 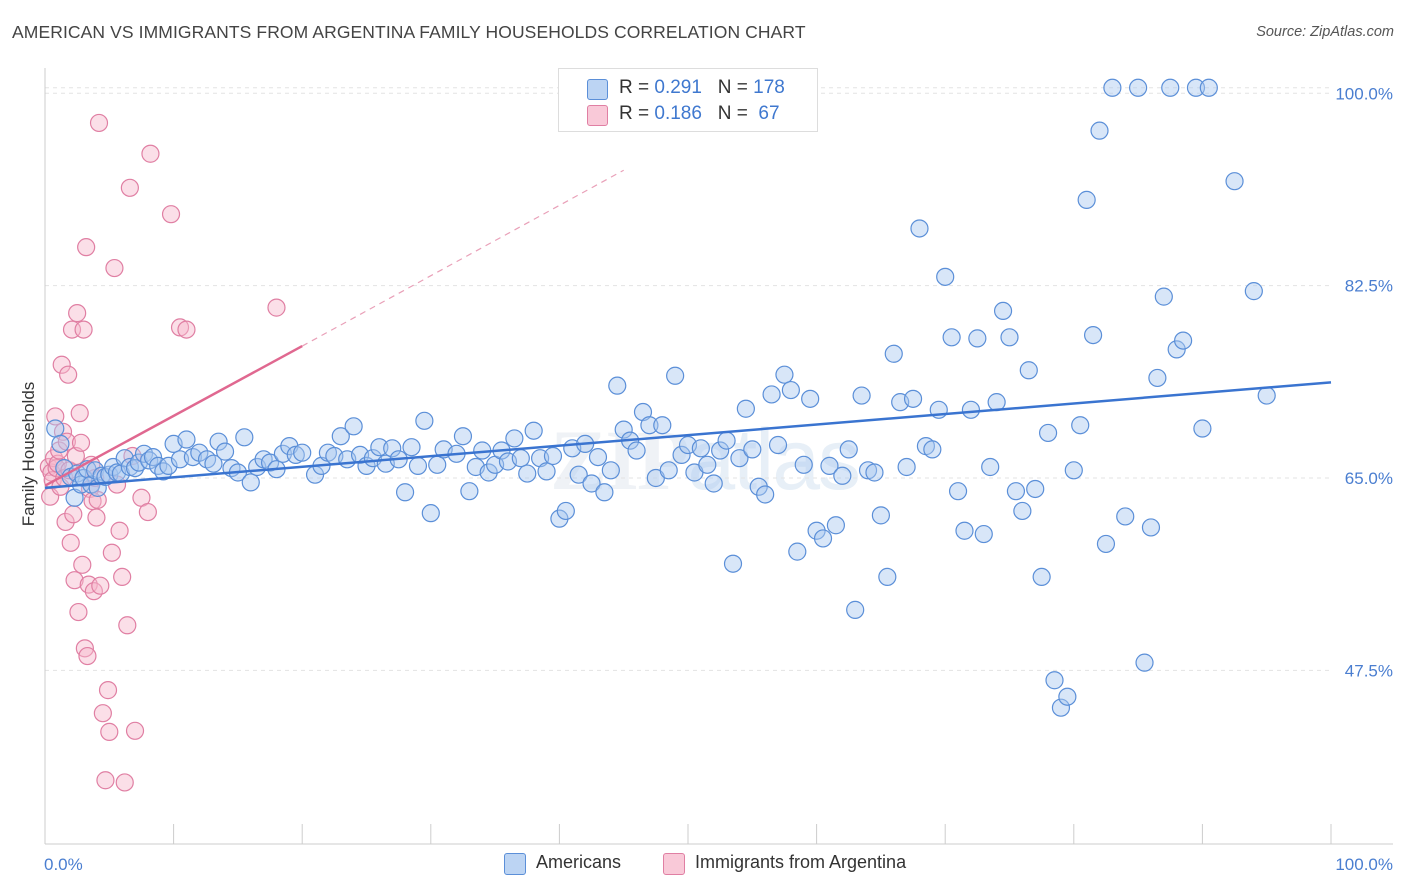 What do you see at coordinates (735, 87) in the screenshot?
I see `n-label: N =` at bounding box center [735, 87].